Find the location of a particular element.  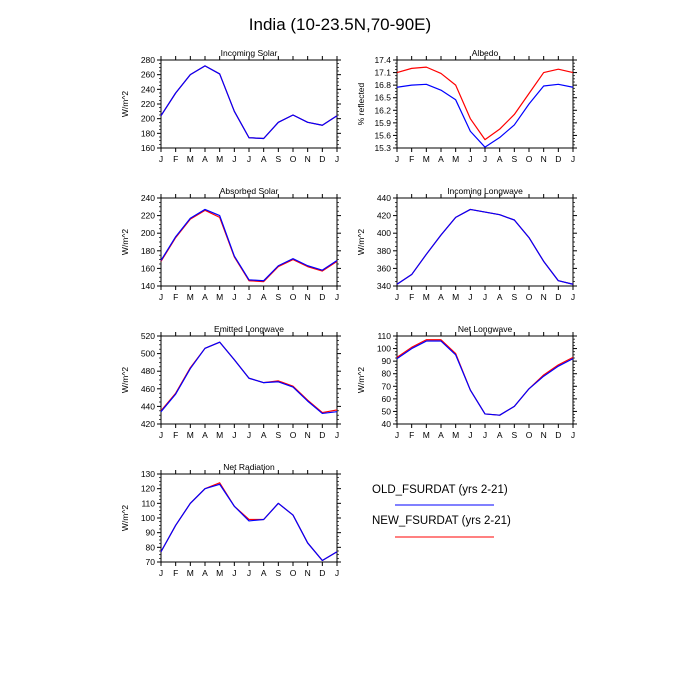

panel-title: Incoming Solar is located at coordinates (249, 53).